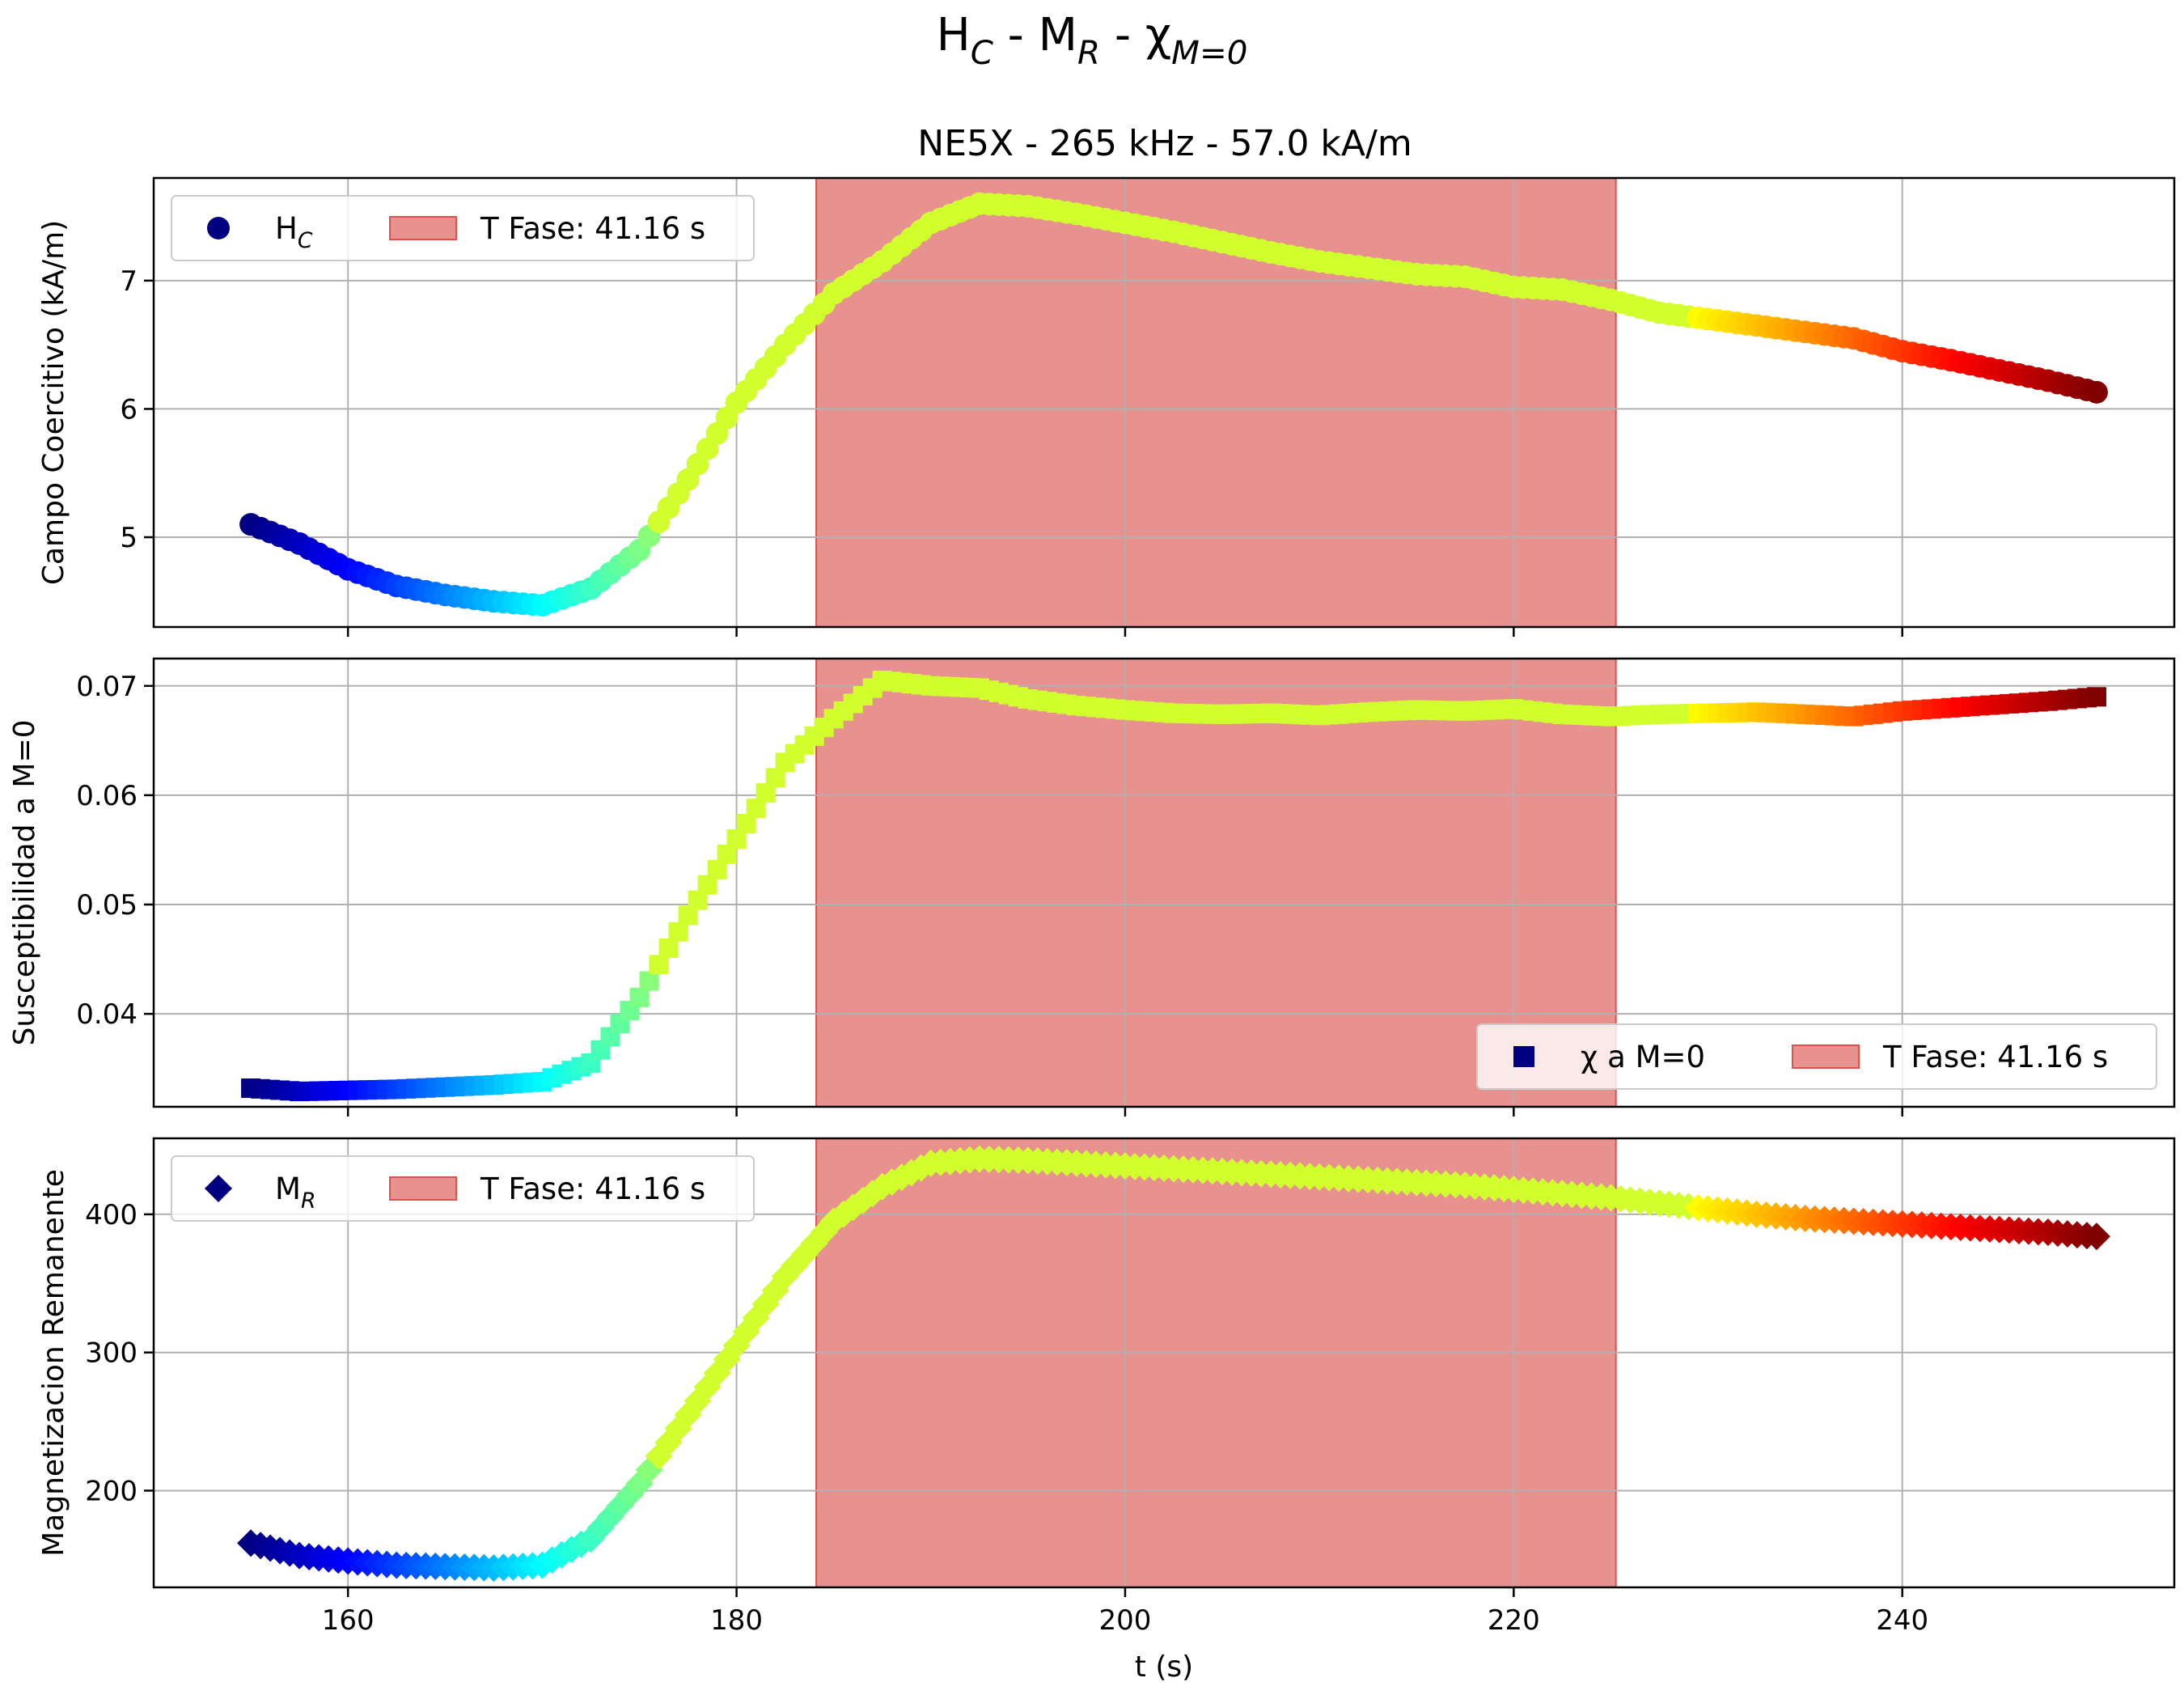  I want to click on y-tick-label: 7, so click(129, 281).